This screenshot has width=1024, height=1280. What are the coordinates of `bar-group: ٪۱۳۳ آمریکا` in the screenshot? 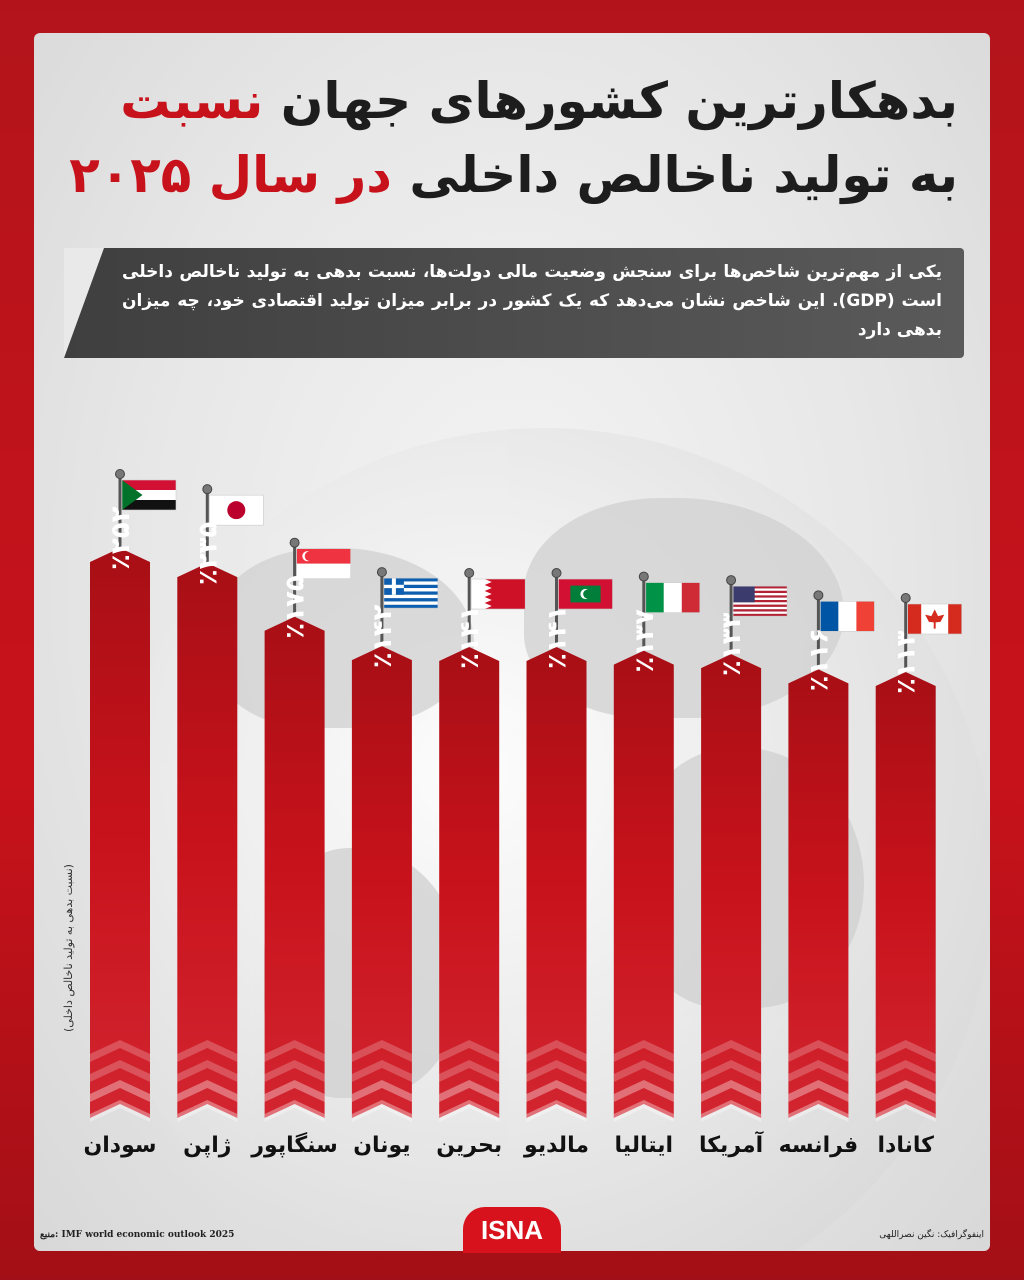 It's located at (743, 866).